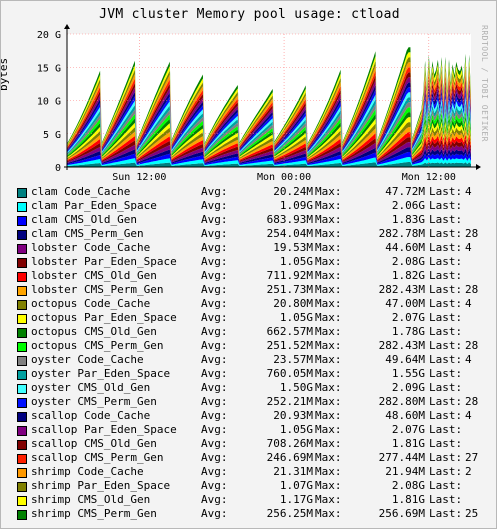  What do you see at coordinates (401, 457) in the screenshot?
I see `legend-max-value: 277.44M` at bounding box center [401, 457].